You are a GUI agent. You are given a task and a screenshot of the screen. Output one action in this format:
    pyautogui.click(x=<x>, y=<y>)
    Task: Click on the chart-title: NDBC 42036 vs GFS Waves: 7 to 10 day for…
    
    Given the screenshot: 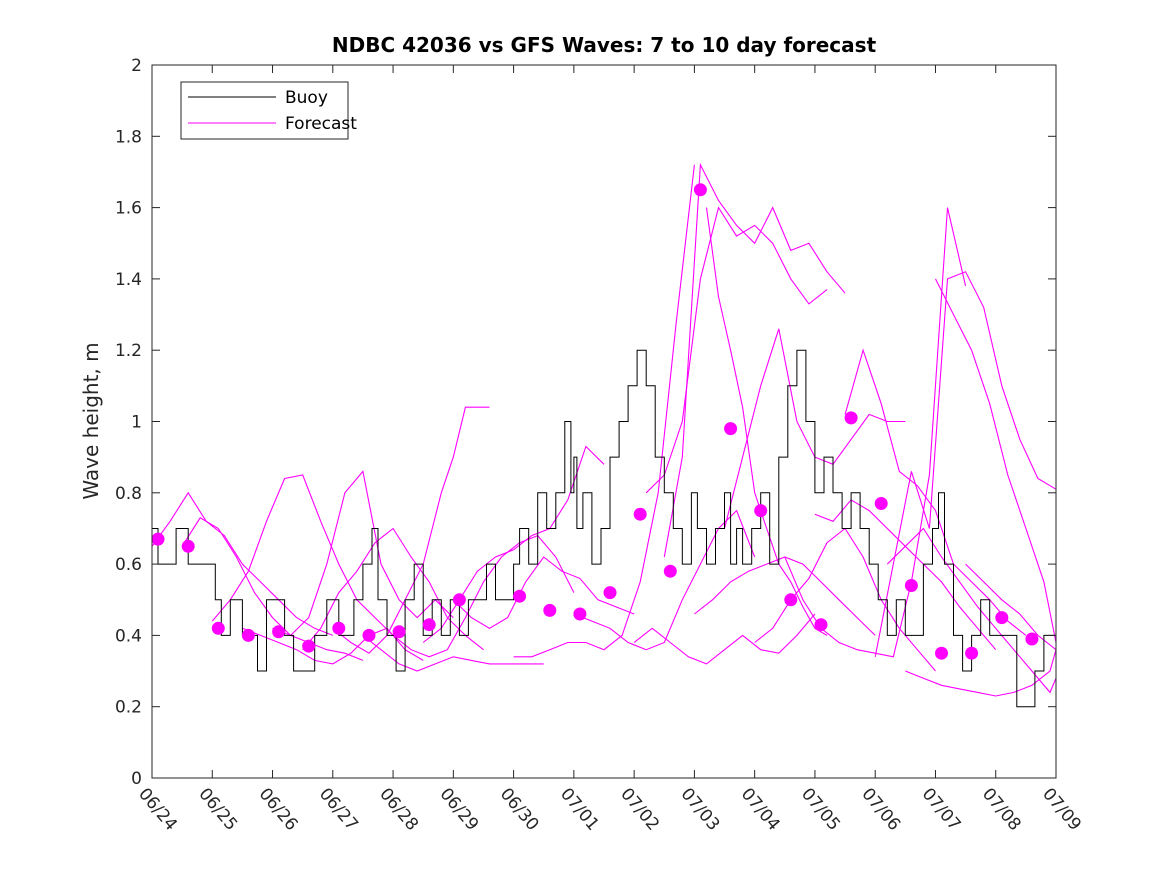 What is the action you would take?
    pyautogui.click(x=604, y=45)
    